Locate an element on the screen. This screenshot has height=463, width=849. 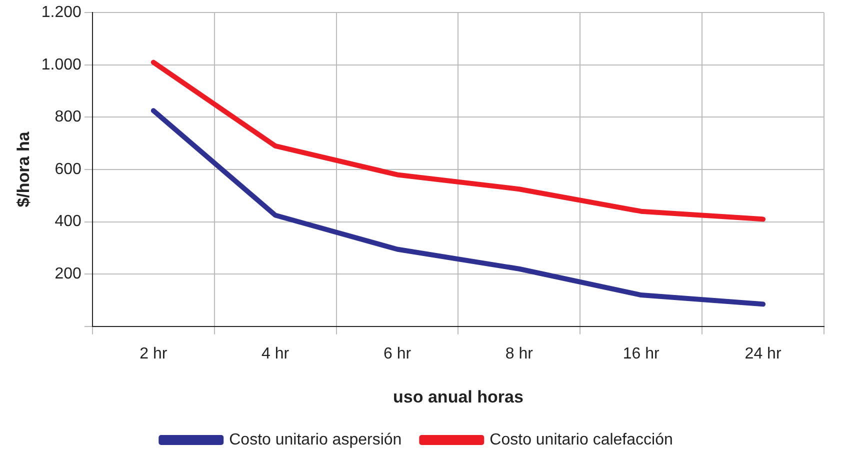
x-tick-label: 24 hr is located at coordinates (763, 353).